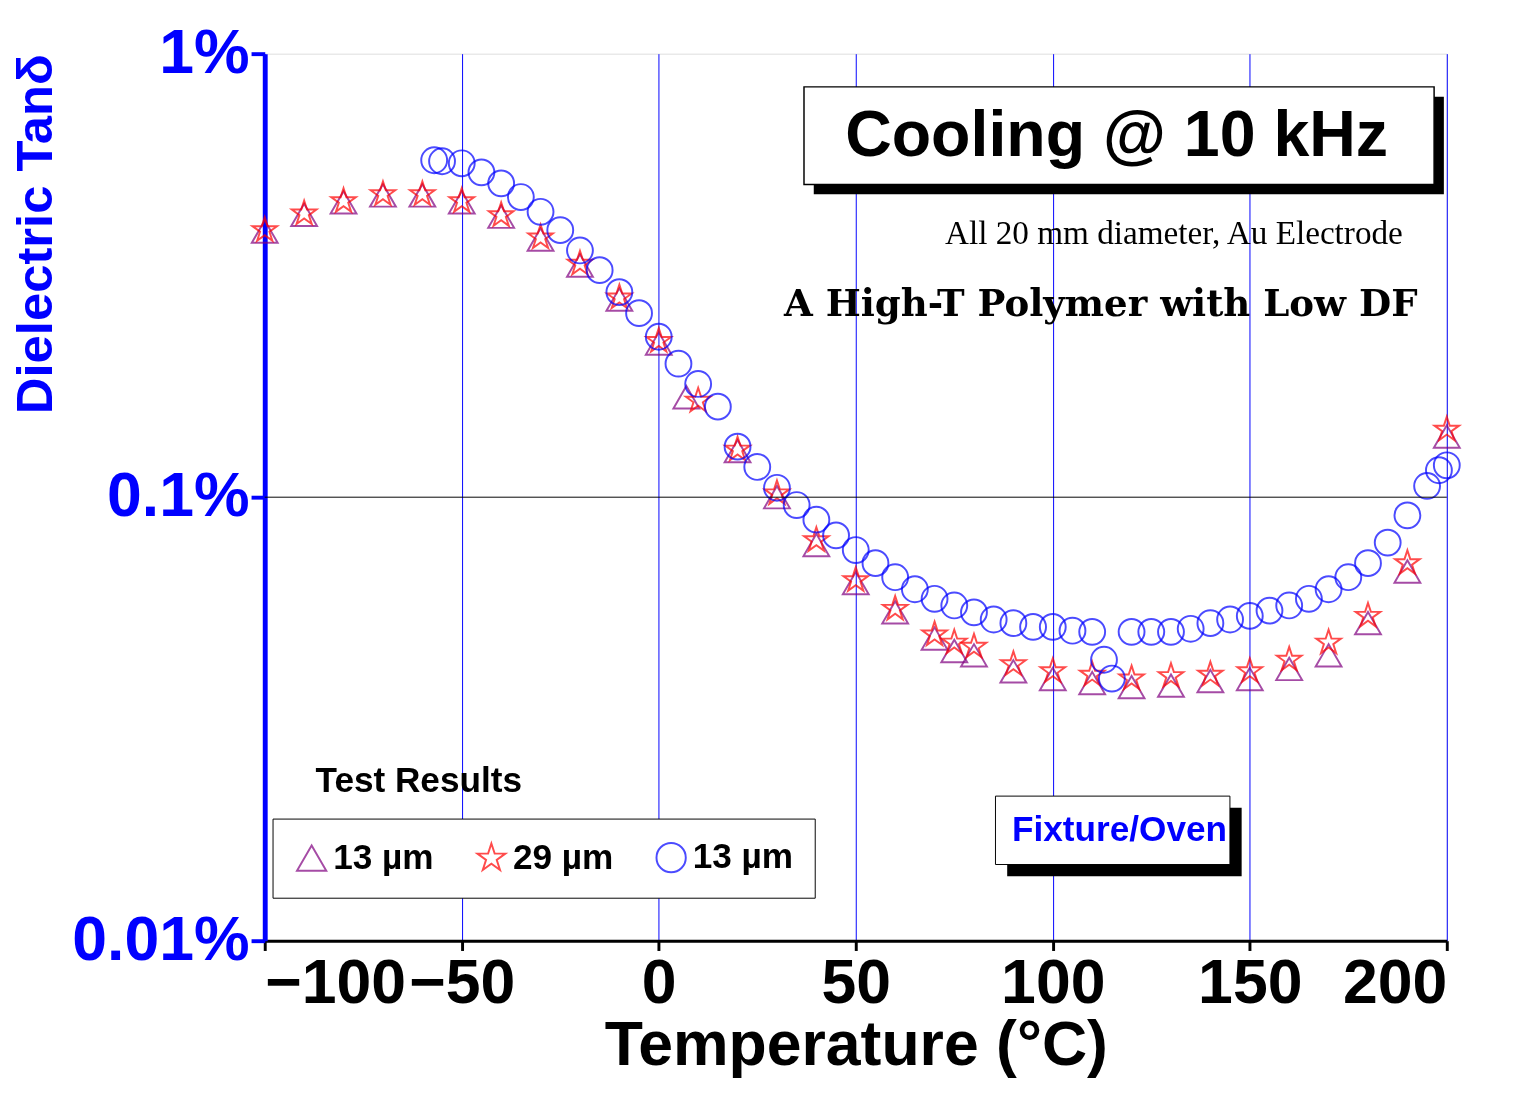 Image resolution: width=1523 pixels, height=1108 pixels. What do you see at coordinates (1395, 980) in the screenshot?
I see `x-tick-label: 200` at bounding box center [1395, 980].